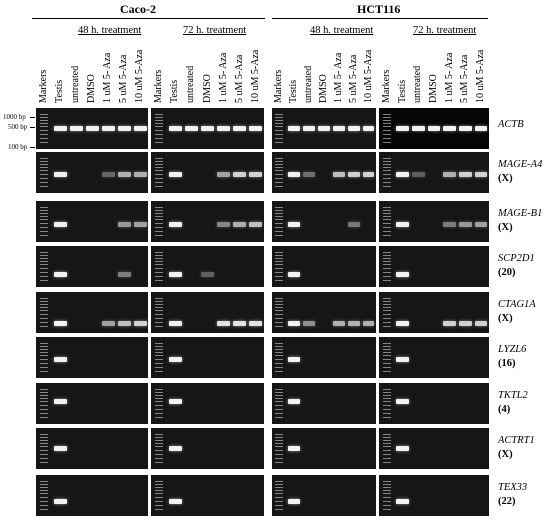  What do you see at coordinates (309, 323) in the screenshot?
I see `band-untreated` at bounding box center [309, 323].